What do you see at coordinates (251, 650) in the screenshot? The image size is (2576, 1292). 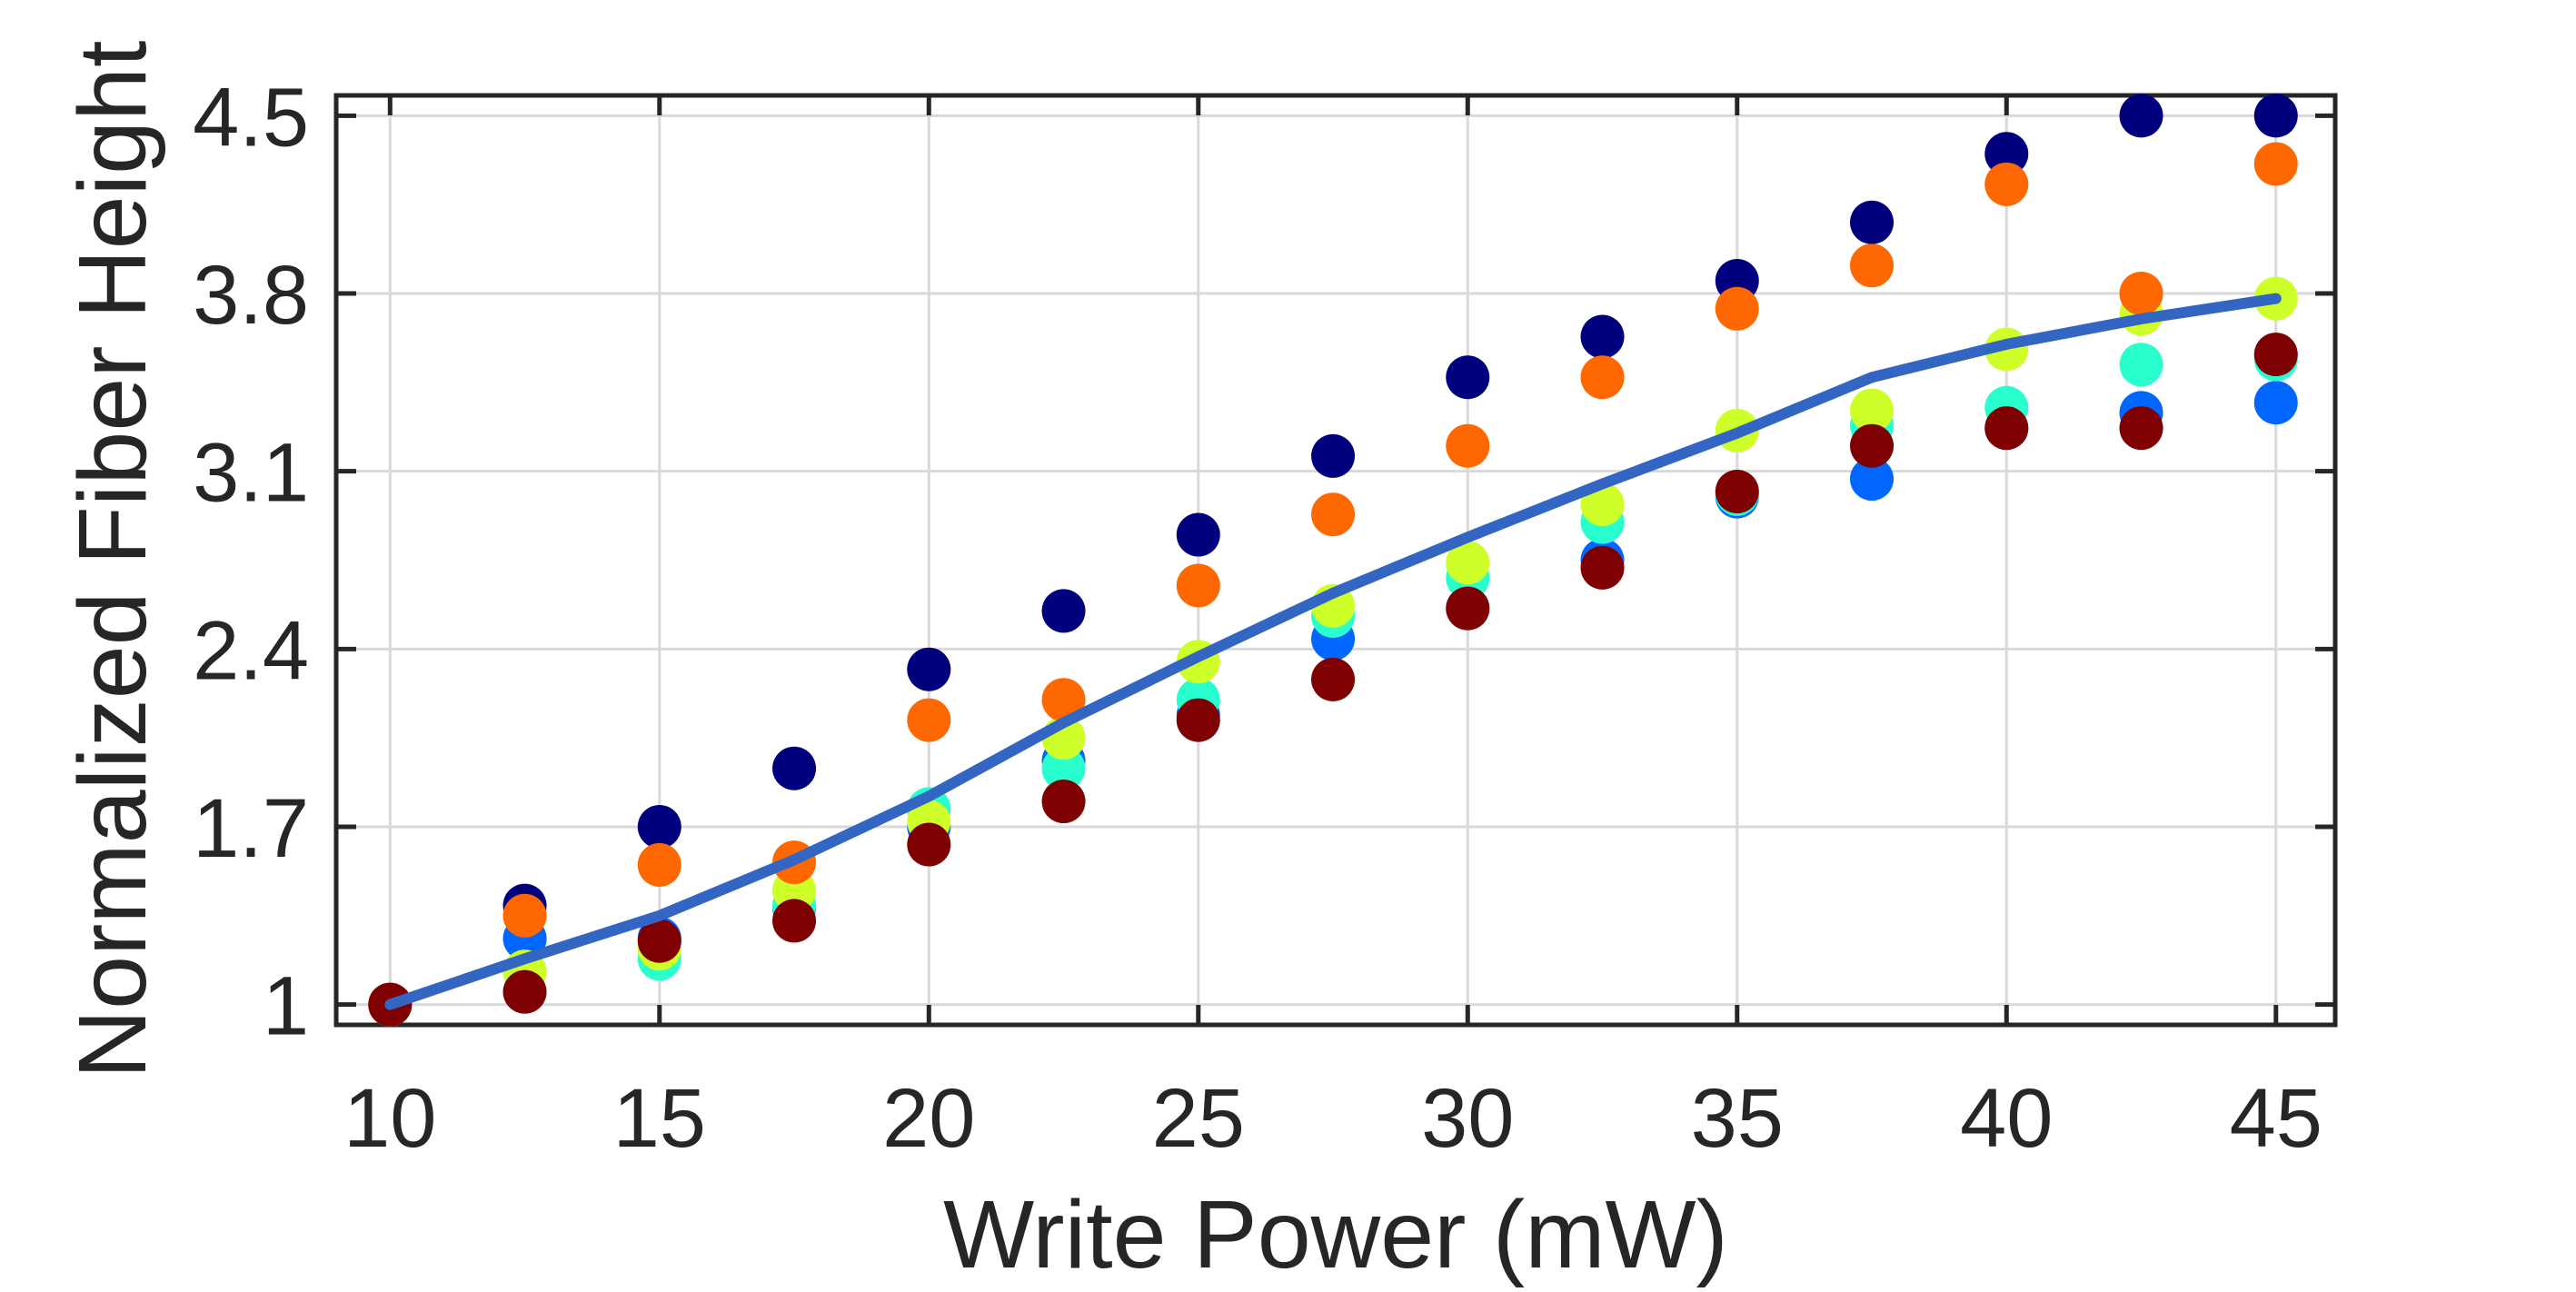 I see `y-tick-label: 2.4` at bounding box center [251, 650].